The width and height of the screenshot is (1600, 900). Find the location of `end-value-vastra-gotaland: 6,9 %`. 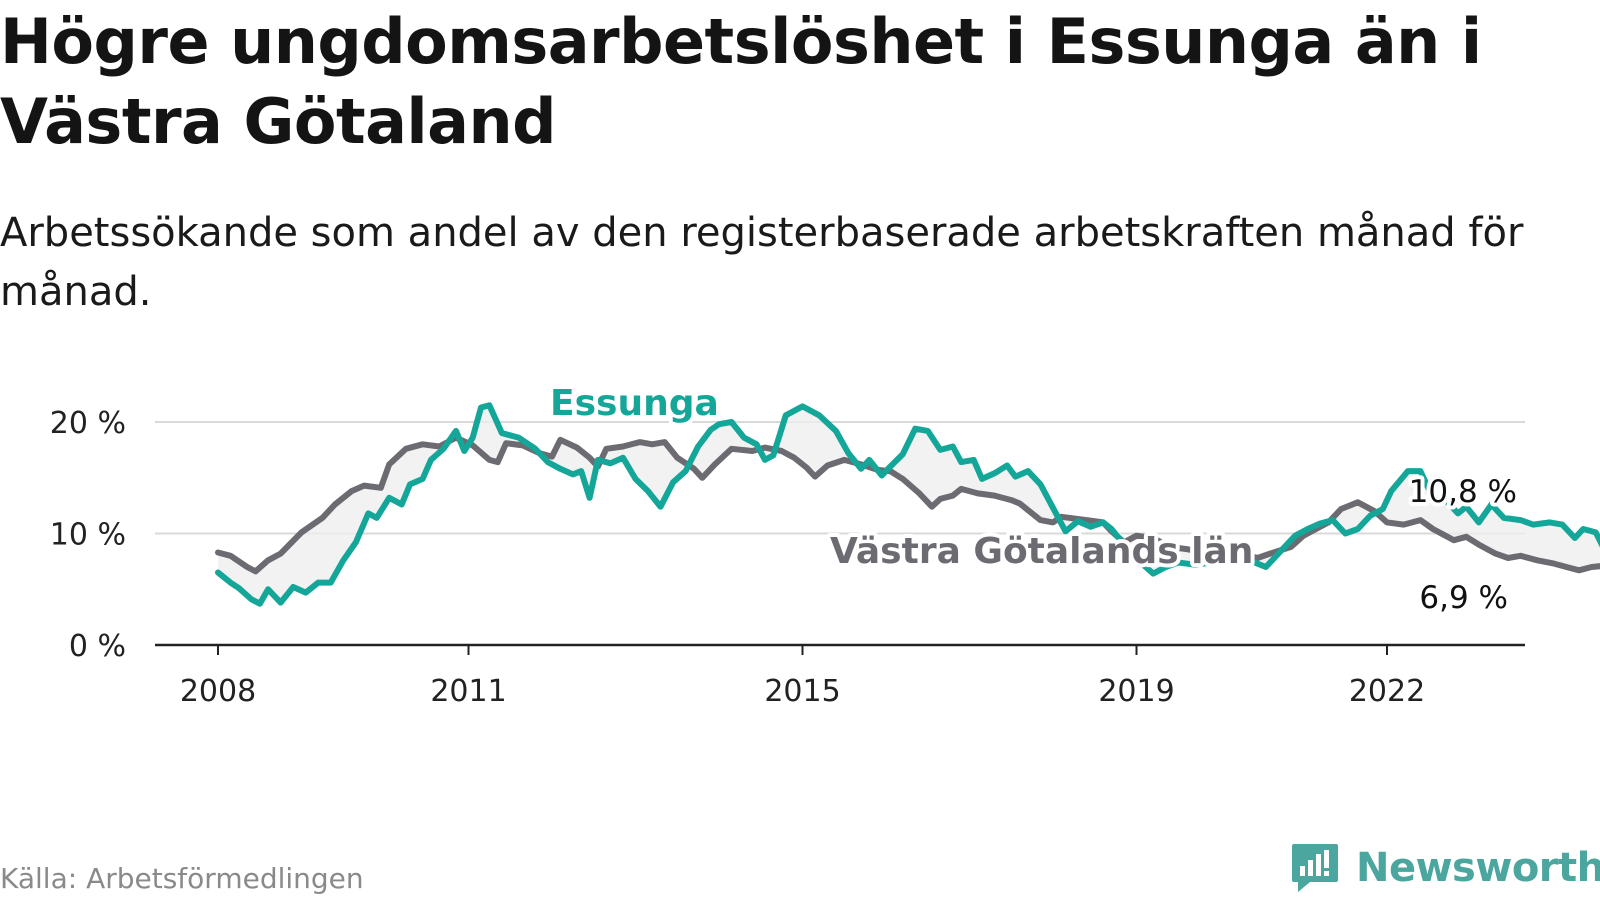

end-value-vastra-gotaland: 6,9 % is located at coordinates (1463, 598).